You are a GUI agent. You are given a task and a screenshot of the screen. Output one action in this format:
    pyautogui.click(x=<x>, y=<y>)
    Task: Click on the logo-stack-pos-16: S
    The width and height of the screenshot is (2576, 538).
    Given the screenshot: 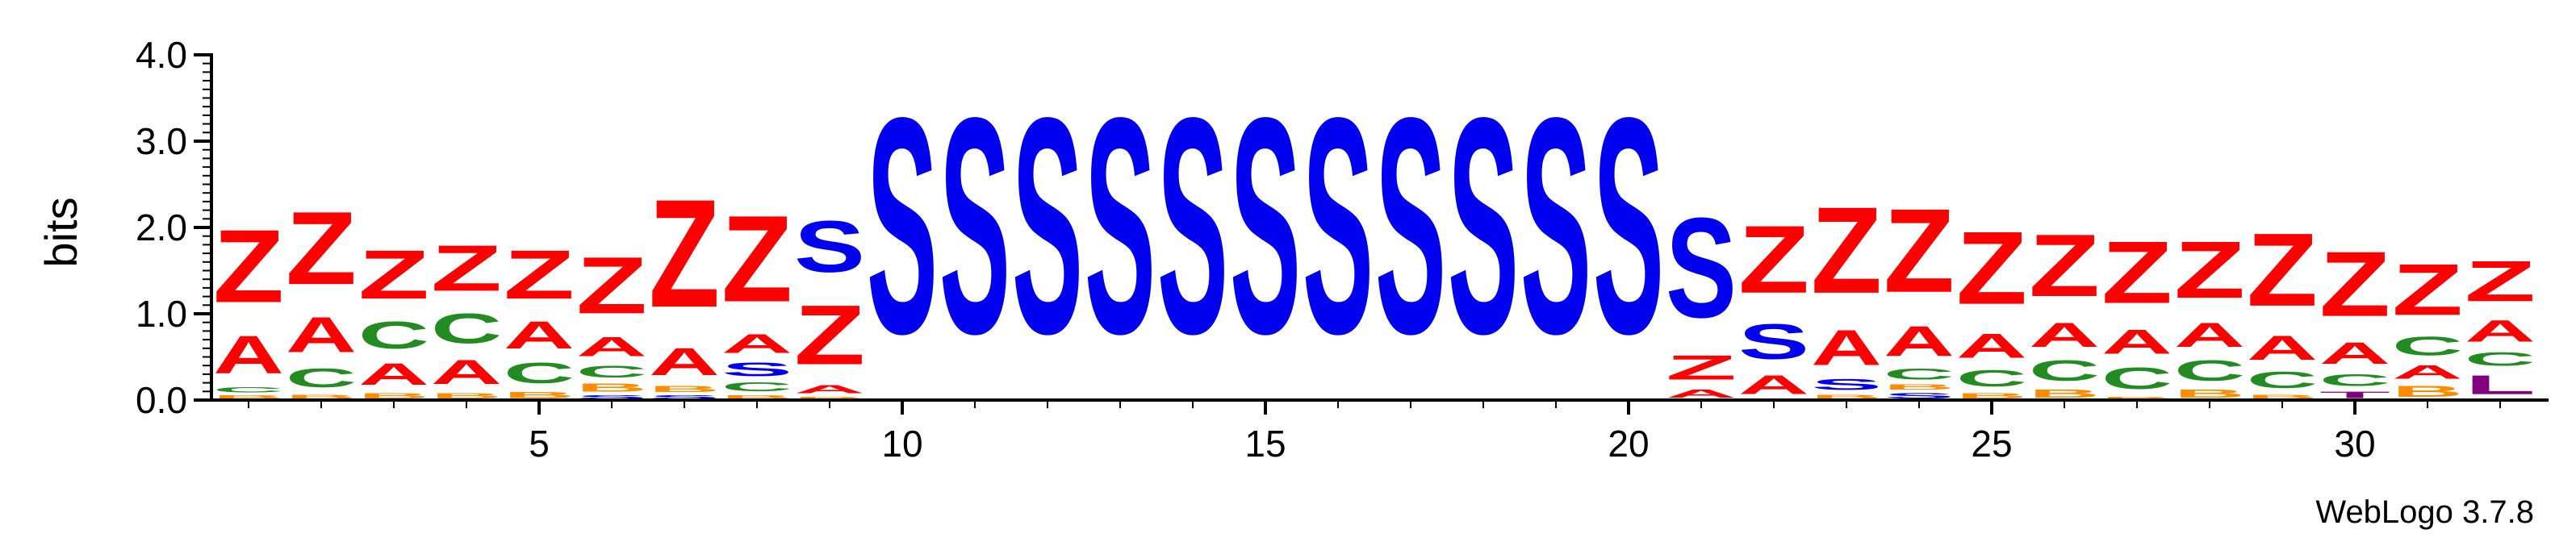 What is the action you would take?
    pyautogui.click(x=1338, y=226)
    